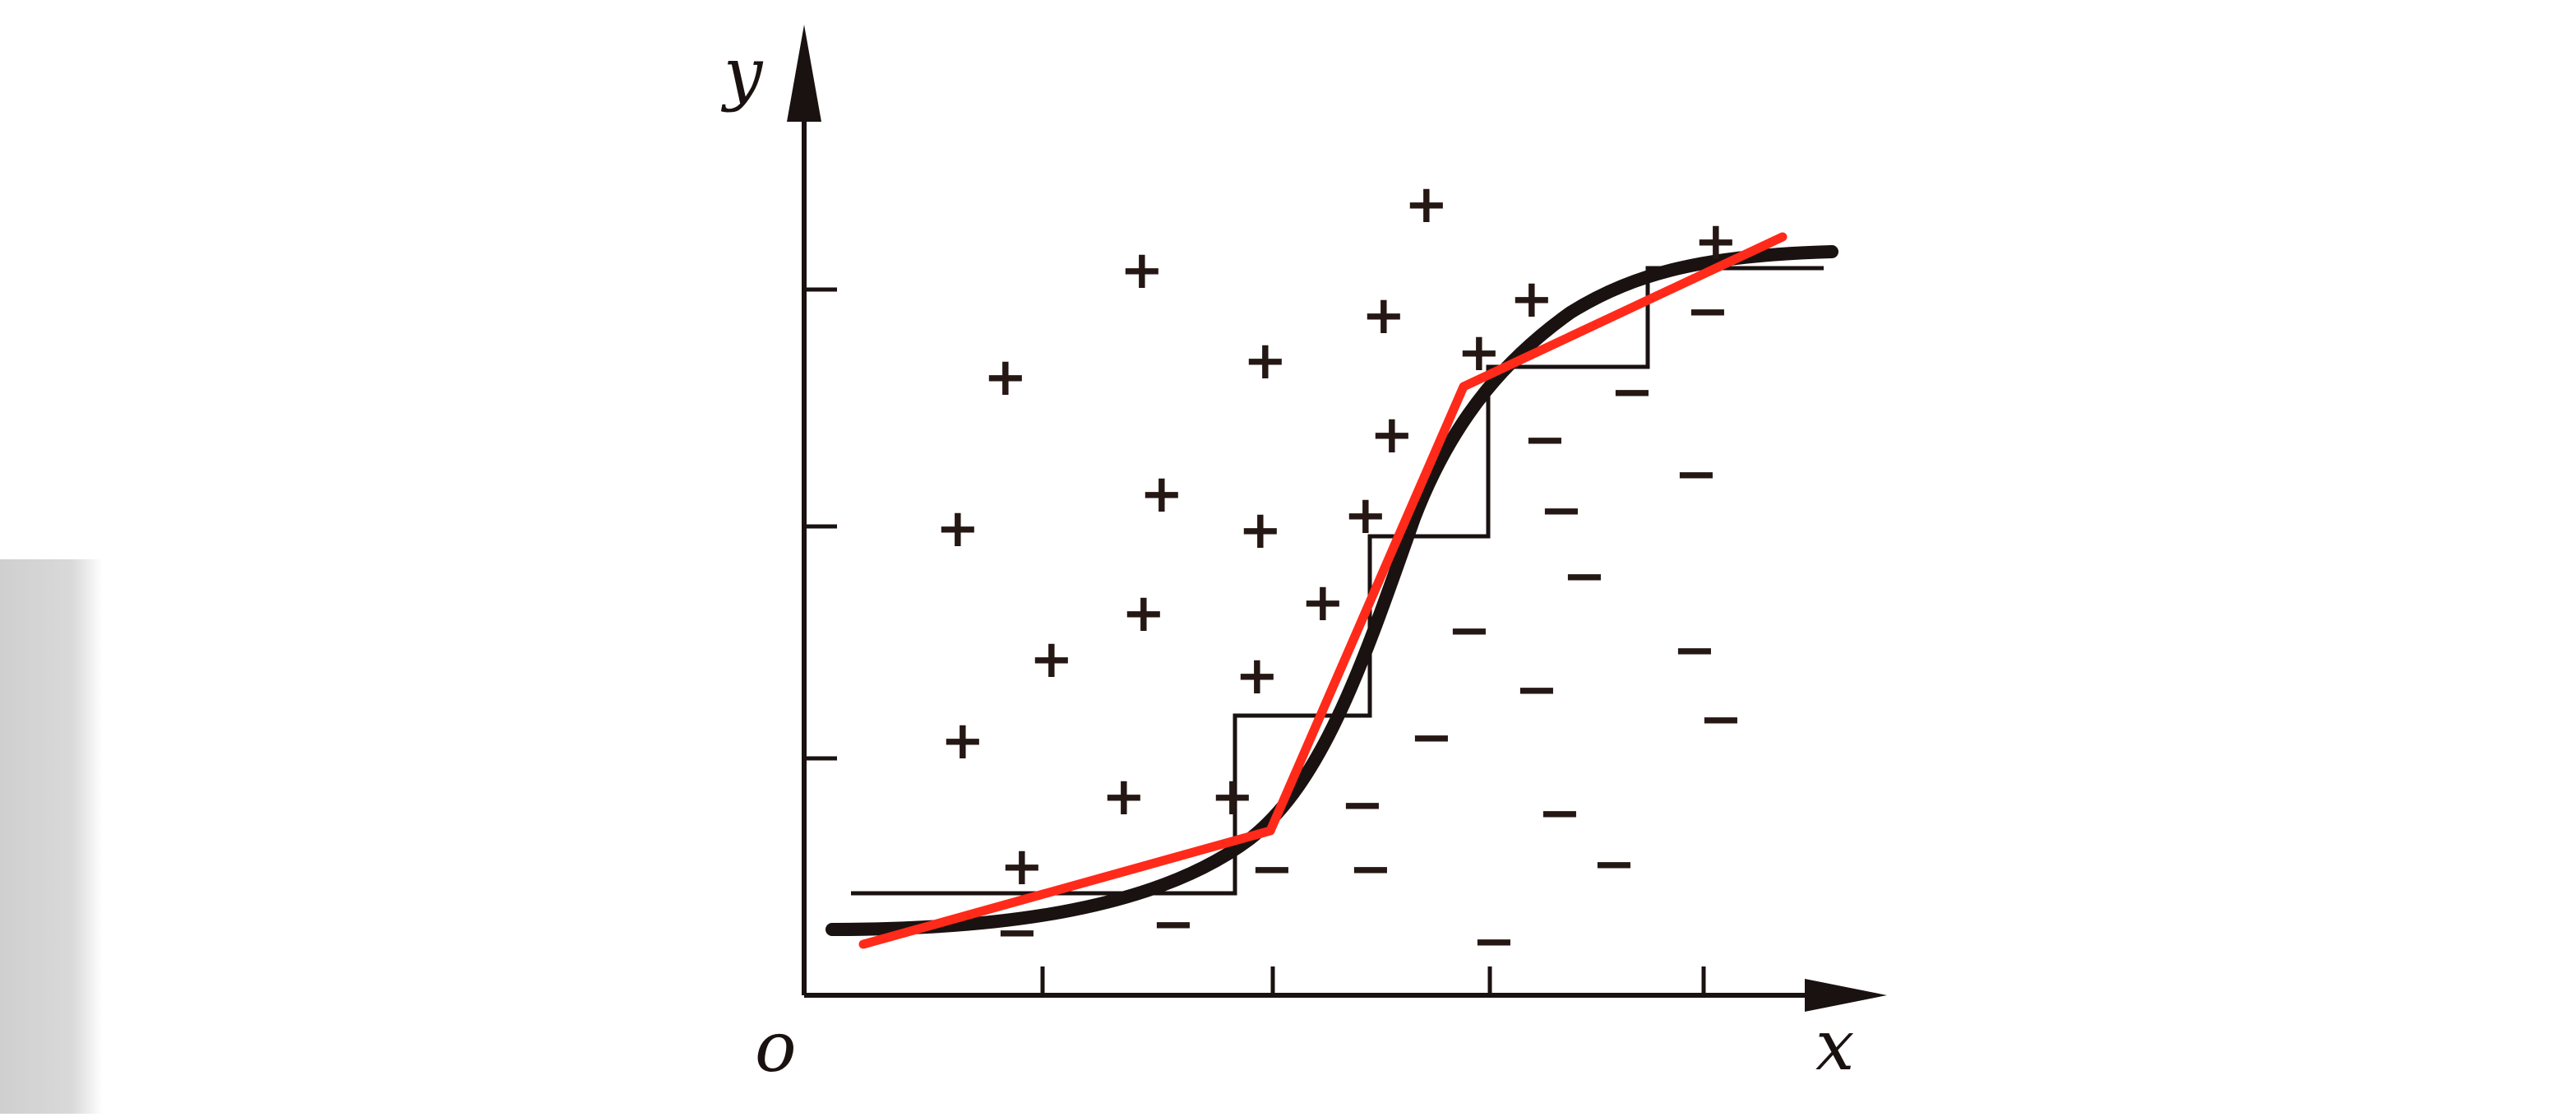 This screenshot has height=1117, width=2576. I want to click on y-axis-arrowhead, so click(804, 73).